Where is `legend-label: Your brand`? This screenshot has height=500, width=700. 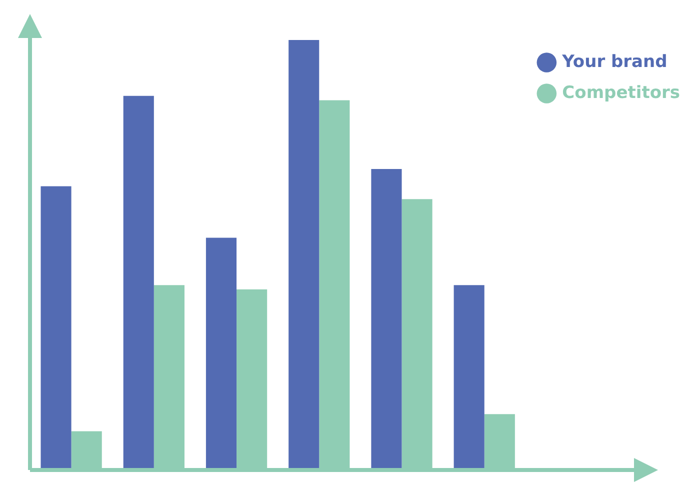
legend-label: Your brand is located at coordinates (614, 62).